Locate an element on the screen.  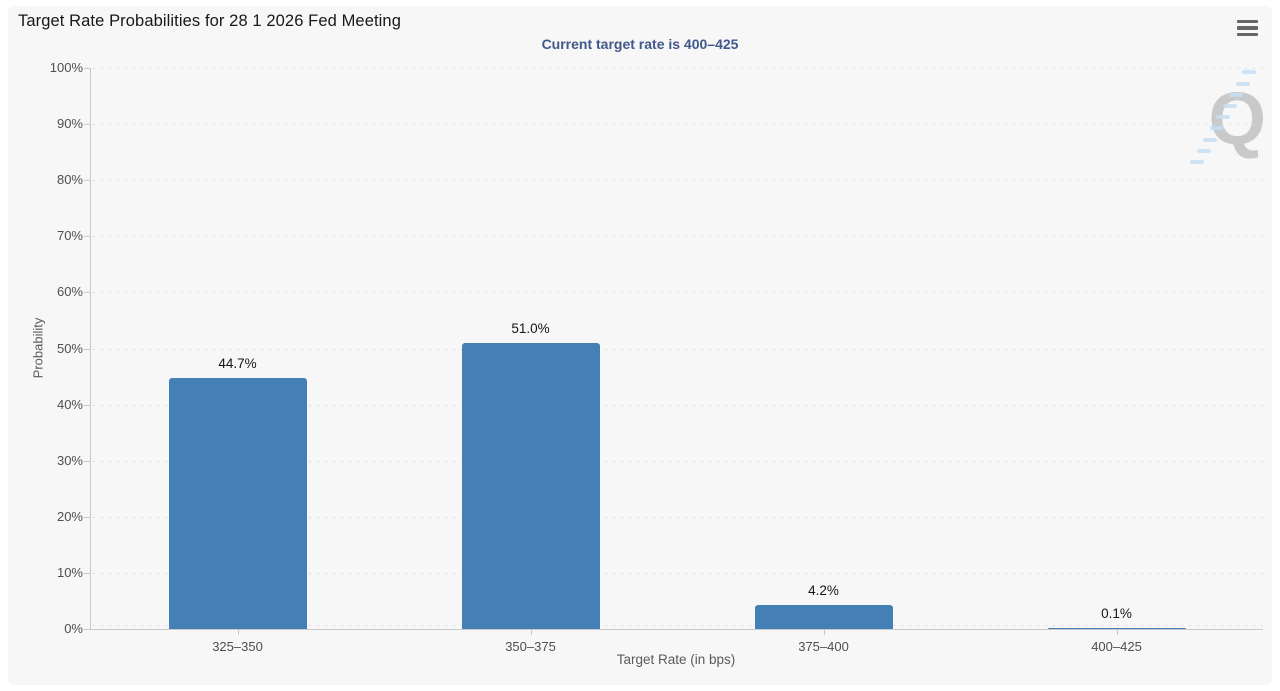
y-axis-tick-label: 30% is located at coordinates (69, 460).